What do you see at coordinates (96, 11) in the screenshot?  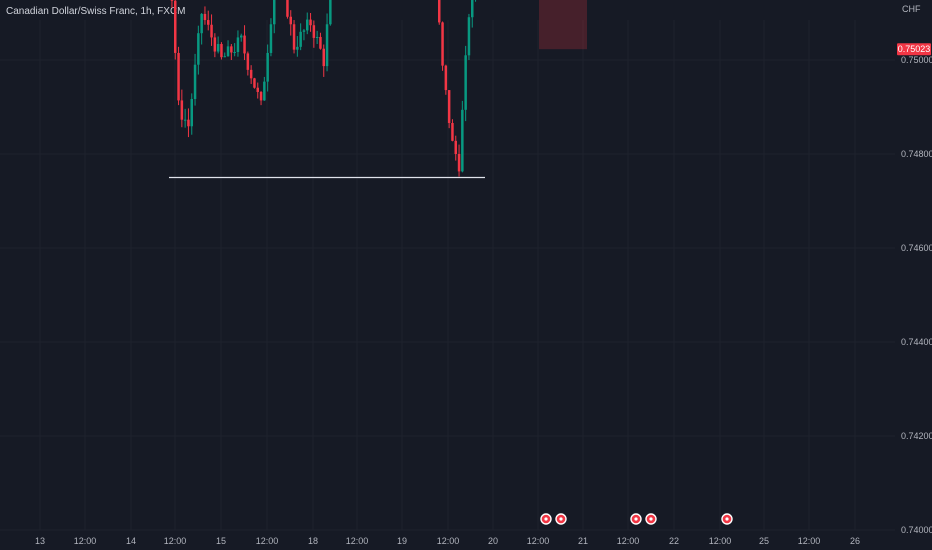 I see `symbol-title: Canadian Dollar/Swiss Franc, 1h, FXCM` at bounding box center [96, 11].